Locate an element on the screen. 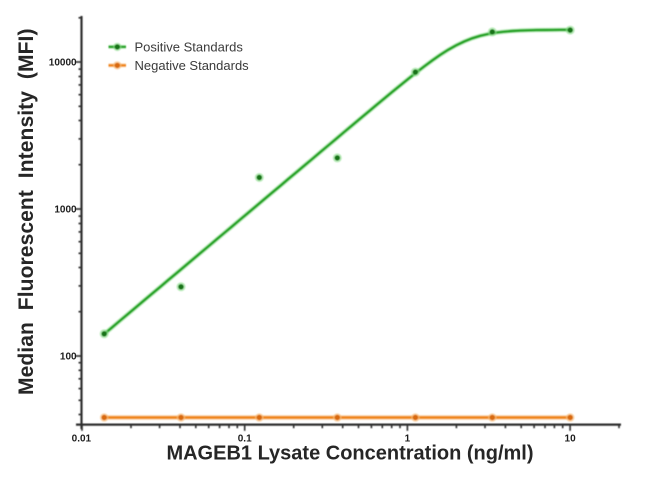  svg-text: 10 is located at coordinates (571, 438).